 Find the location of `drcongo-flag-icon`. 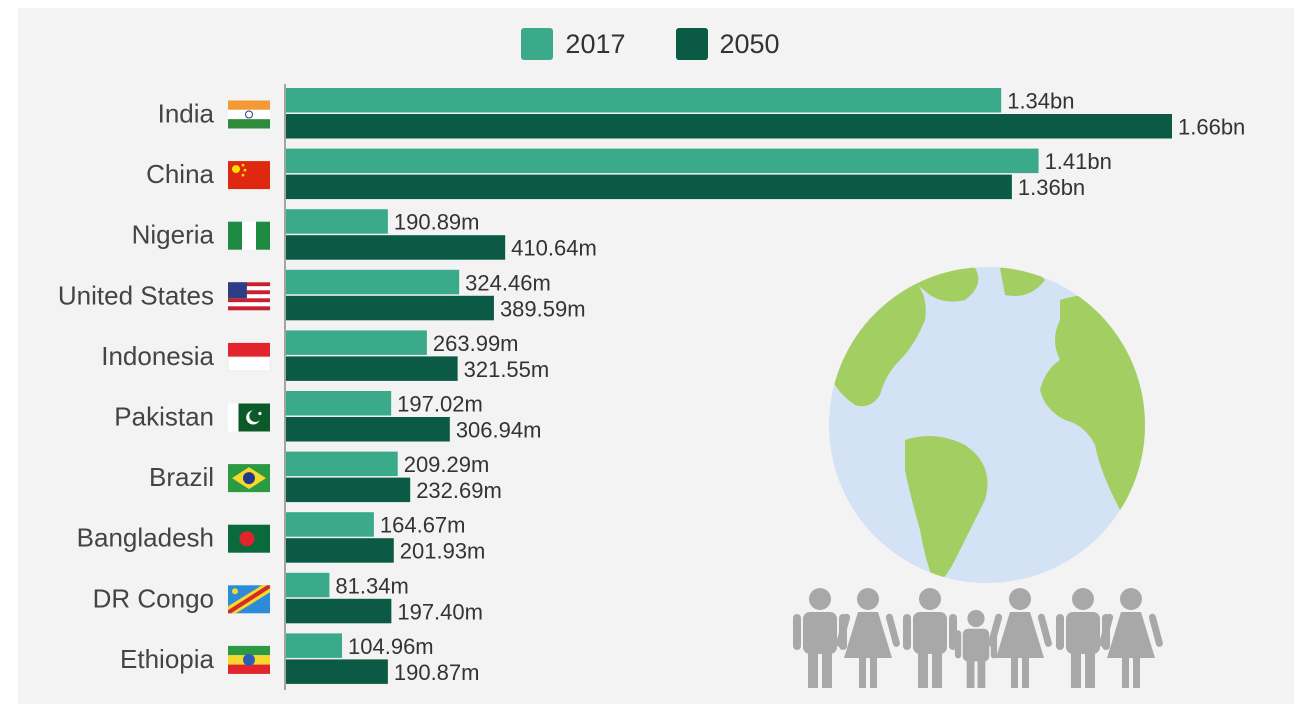

drcongo-flag-icon is located at coordinates (249, 599).